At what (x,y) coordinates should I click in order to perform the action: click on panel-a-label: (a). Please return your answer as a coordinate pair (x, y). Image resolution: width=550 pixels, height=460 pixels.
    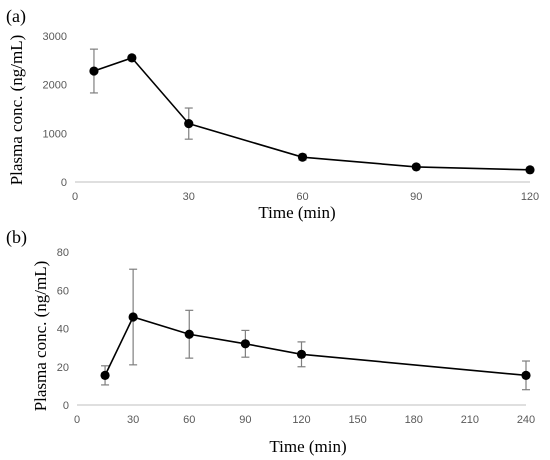
    Looking at the image, I should click on (16, 16).